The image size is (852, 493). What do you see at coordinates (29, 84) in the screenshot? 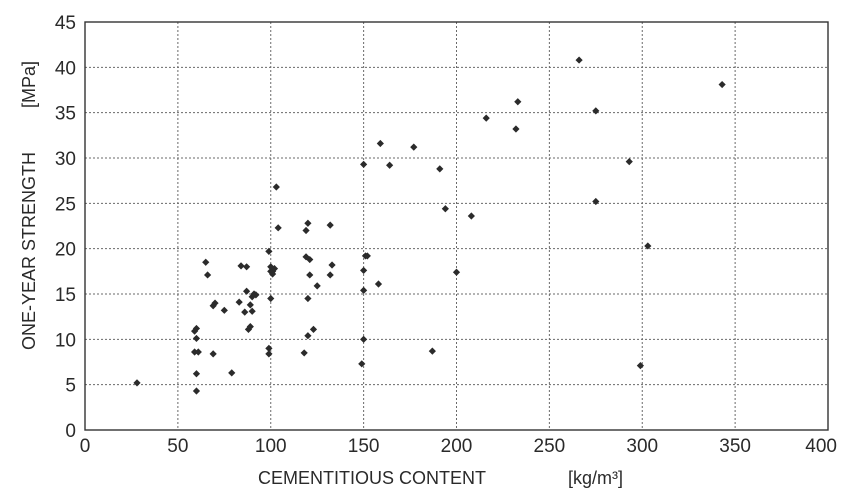
I see `y-axis-unit: [MPa]` at bounding box center [29, 84].